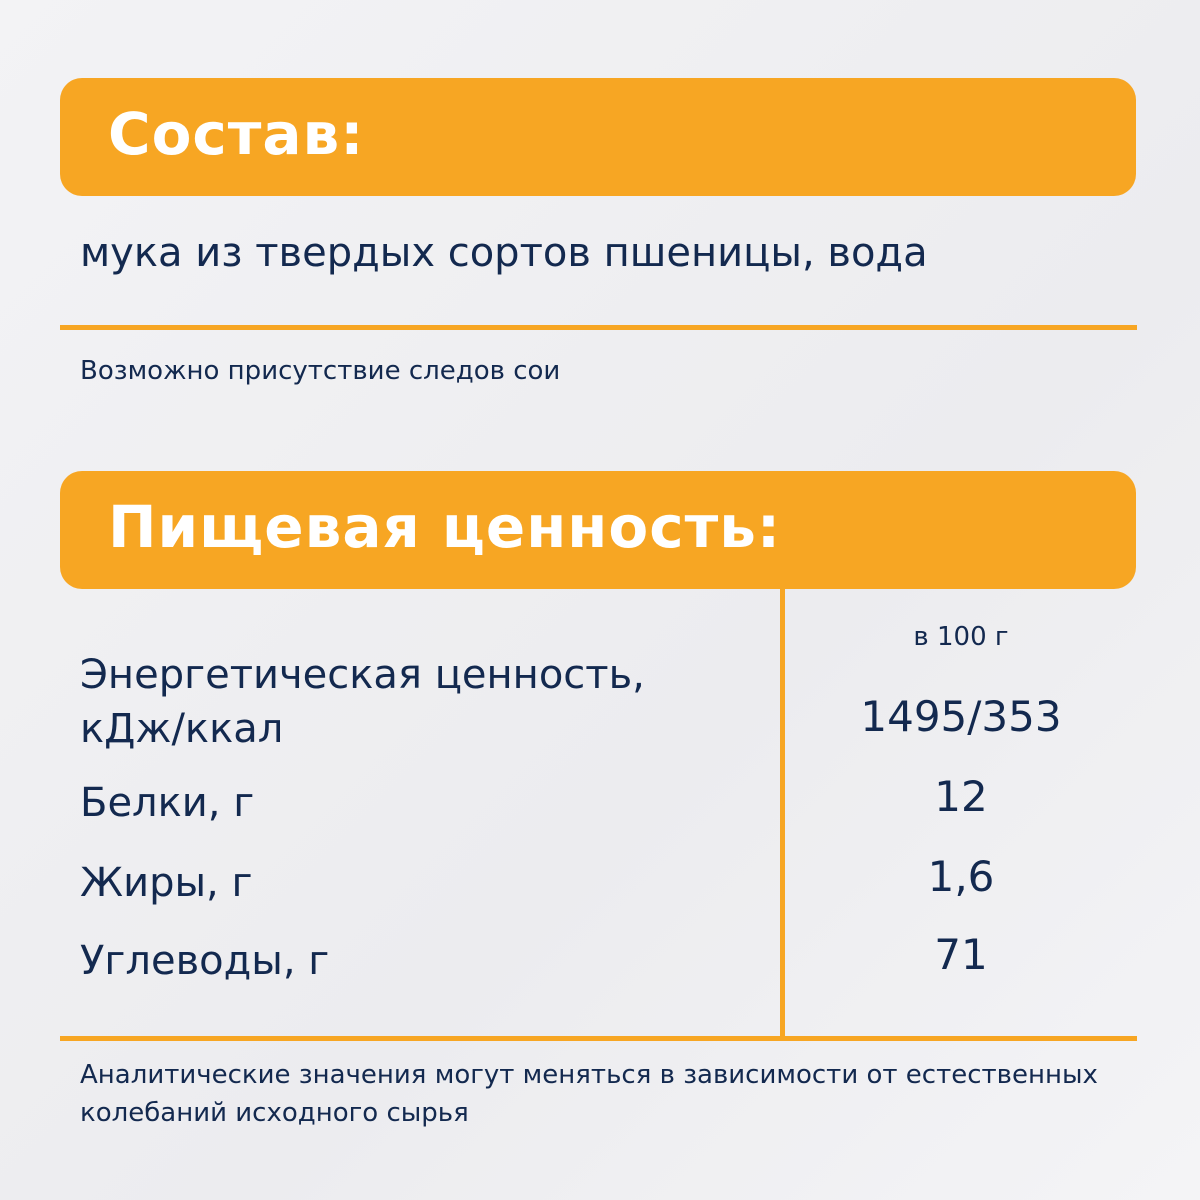 Image resolution: width=1200 pixels, height=1200 pixels. I want to click on nutrition-banner: Пищевая ценность:, so click(598, 530).